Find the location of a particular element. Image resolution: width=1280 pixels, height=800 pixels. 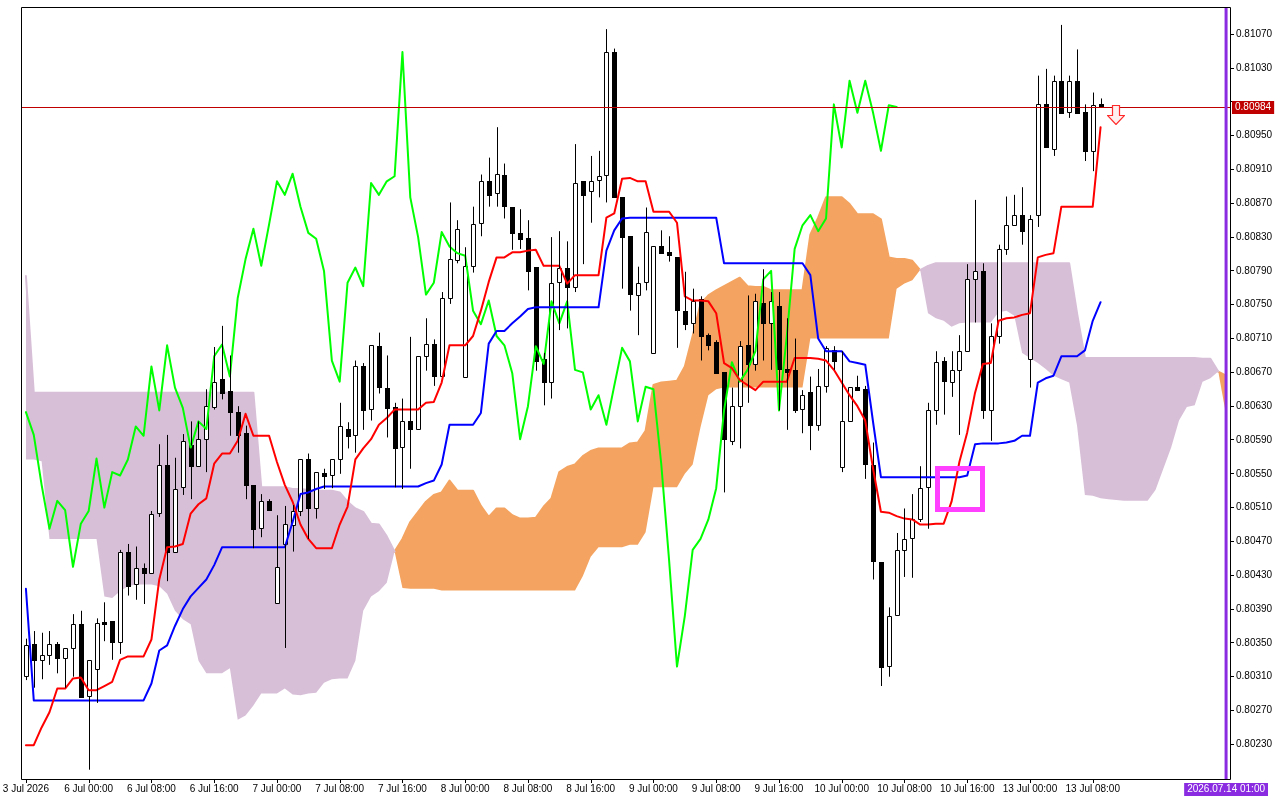

x-tick-label: 10 Jul 00:00 is located at coordinates (842, 788).